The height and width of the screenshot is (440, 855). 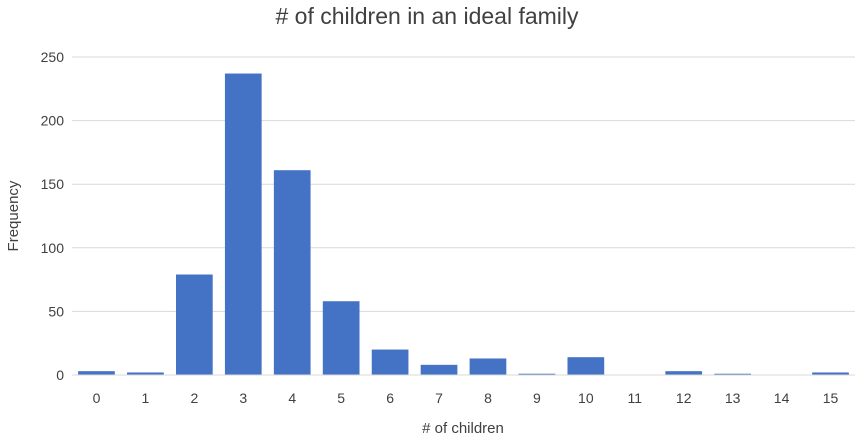 I want to click on x-tick-label: 2, so click(x=194, y=398).